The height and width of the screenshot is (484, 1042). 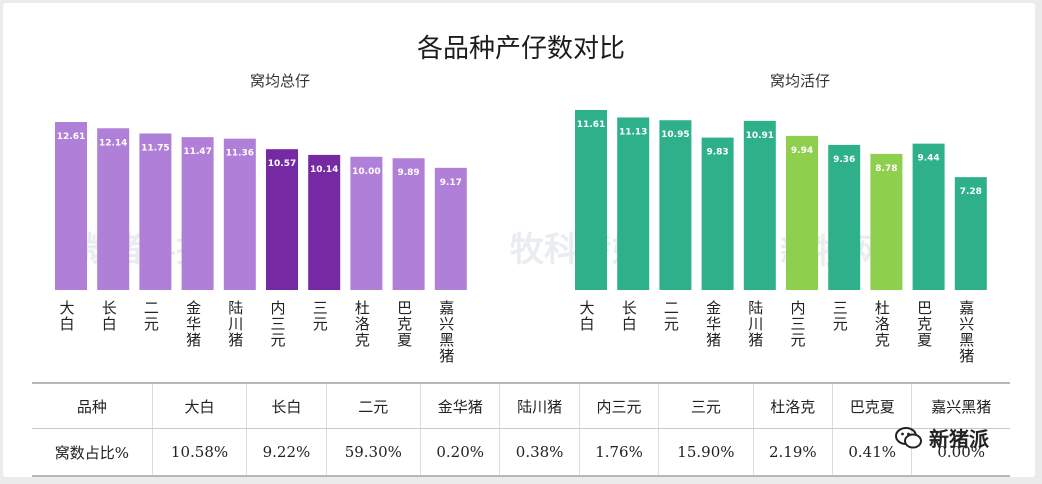 What do you see at coordinates (92, 405) in the screenshot?
I see `table-header-cell: 品种` at bounding box center [92, 405].